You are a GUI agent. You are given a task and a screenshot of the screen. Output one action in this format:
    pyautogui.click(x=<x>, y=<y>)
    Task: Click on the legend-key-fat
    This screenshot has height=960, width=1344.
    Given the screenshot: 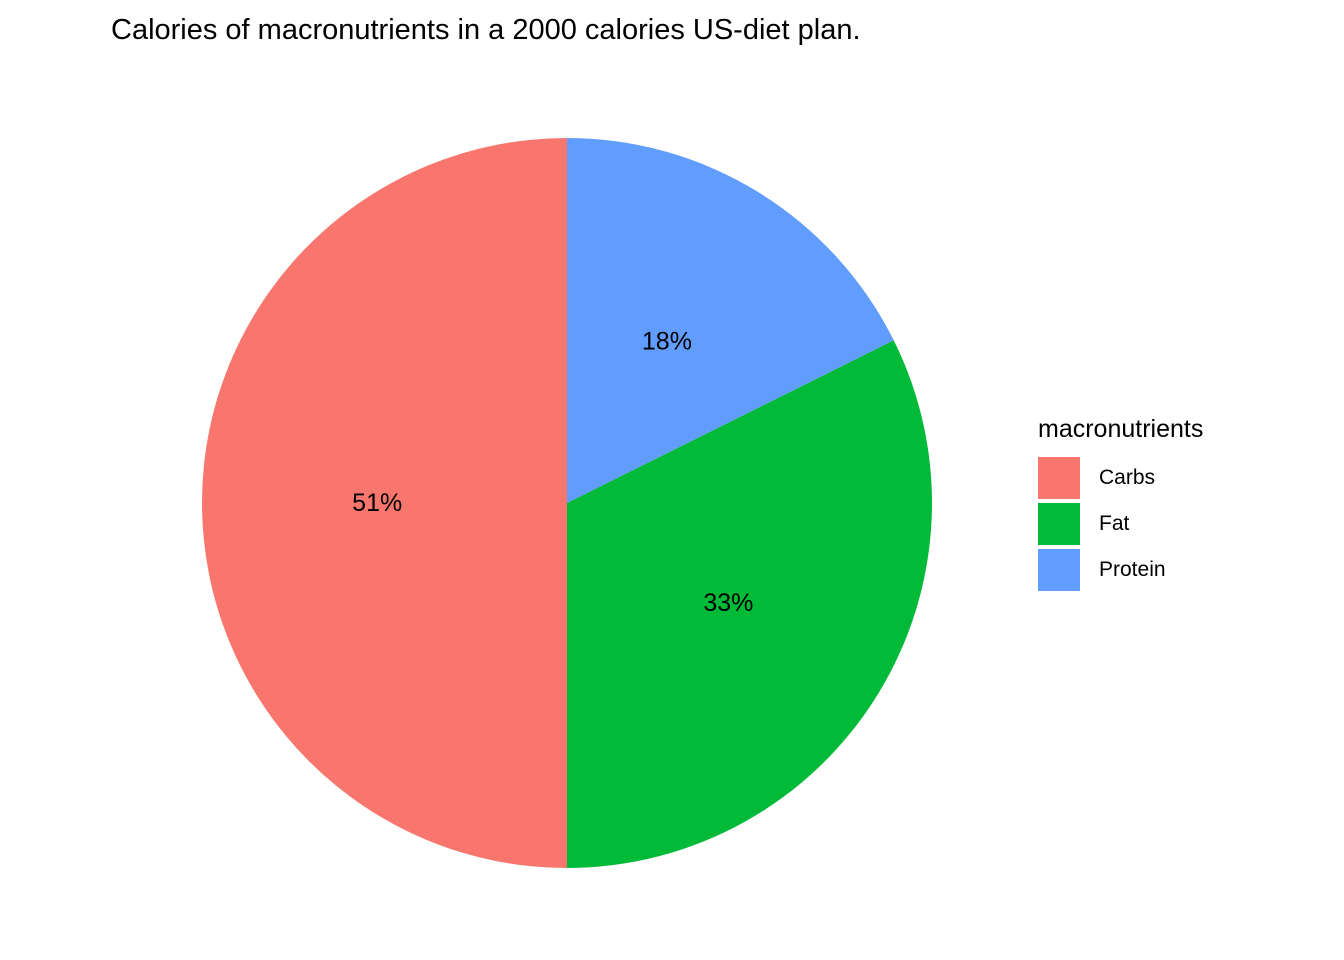 What is the action you would take?
    pyautogui.click(x=1059, y=524)
    